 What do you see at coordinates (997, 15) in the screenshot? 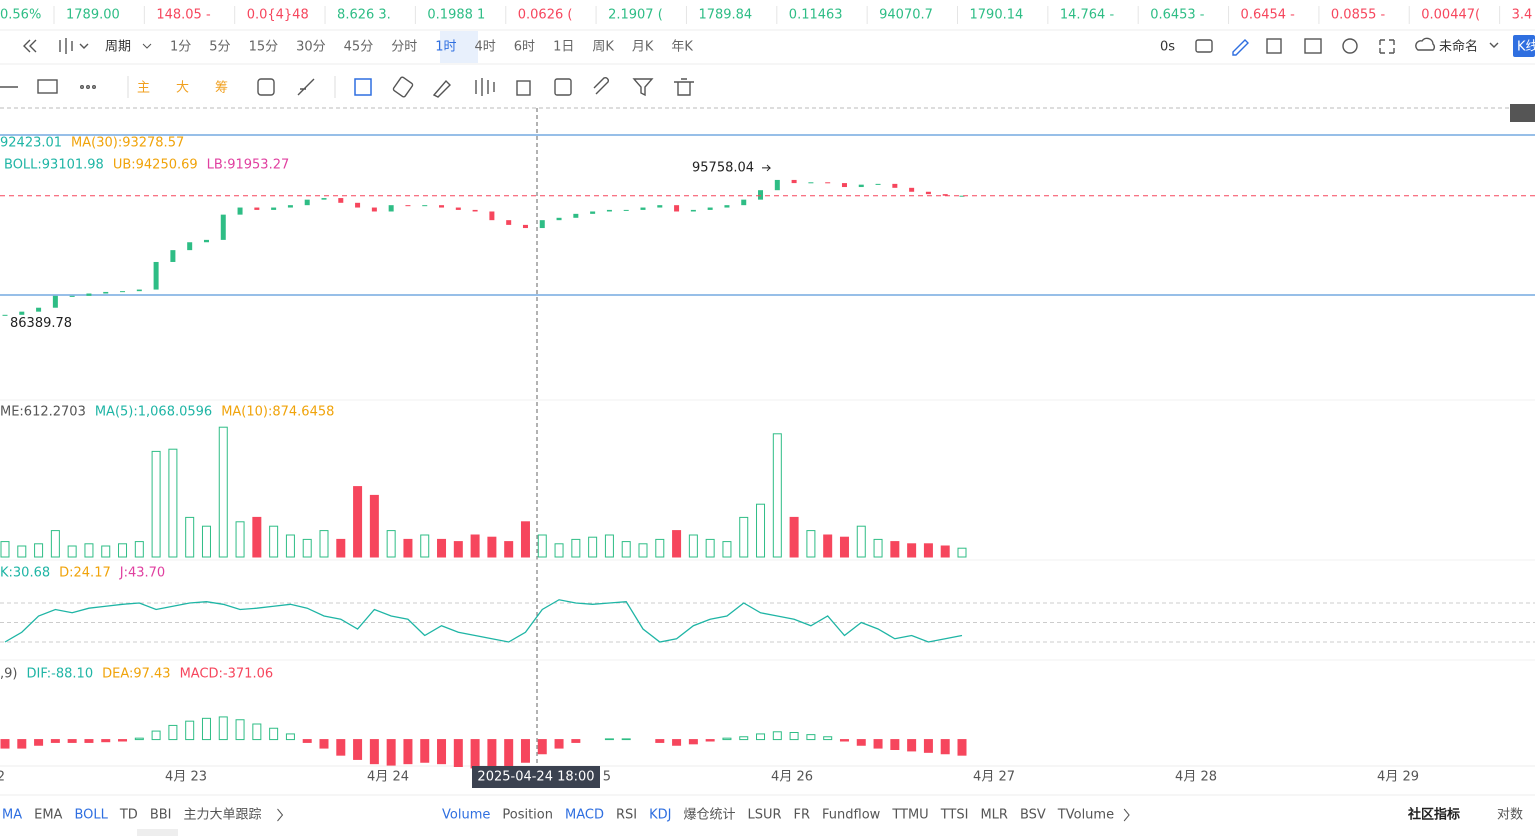
I see `ticker-value: 1790.14` at bounding box center [997, 15].